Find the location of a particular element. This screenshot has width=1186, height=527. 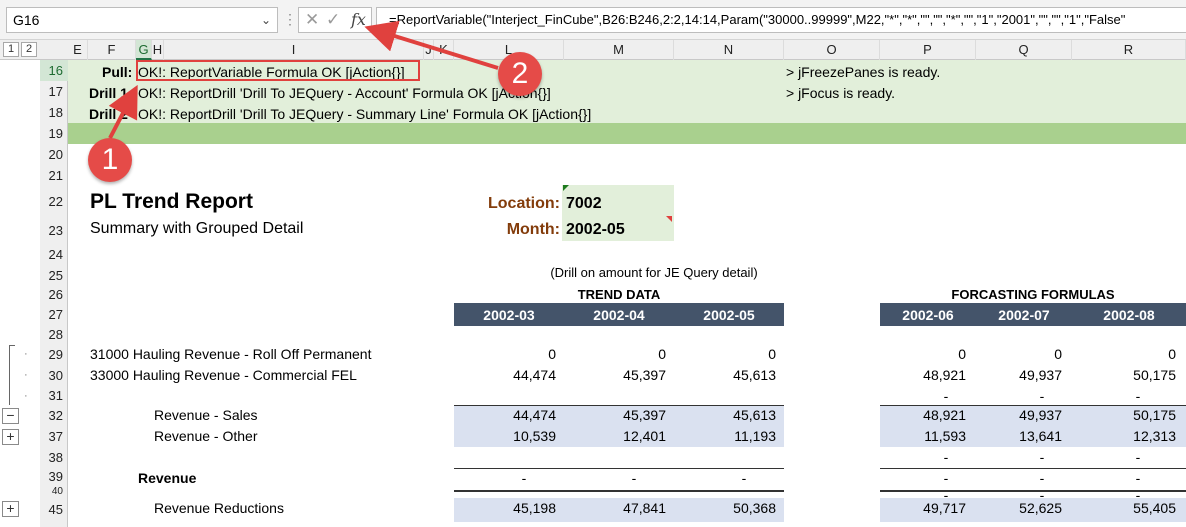

row-number-23: 23 is located at coordinates (55, 230).